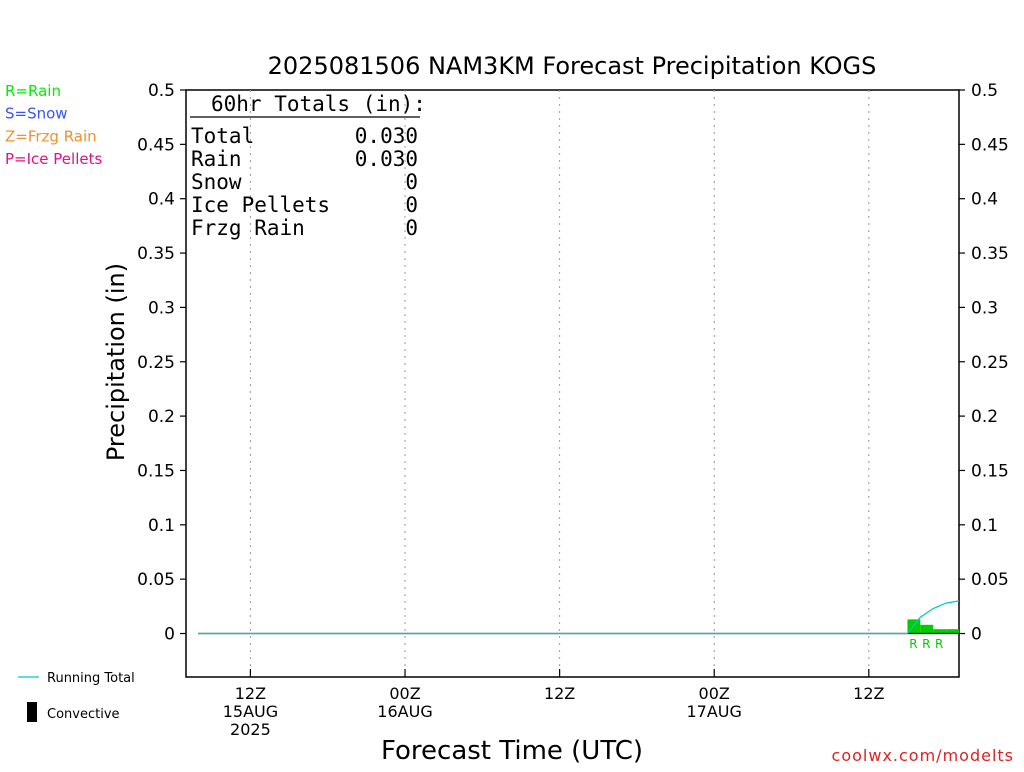 This screenshot has width=1024, height=772. I want to click on y-tick-label-left: 0.45, so click(156, 145).